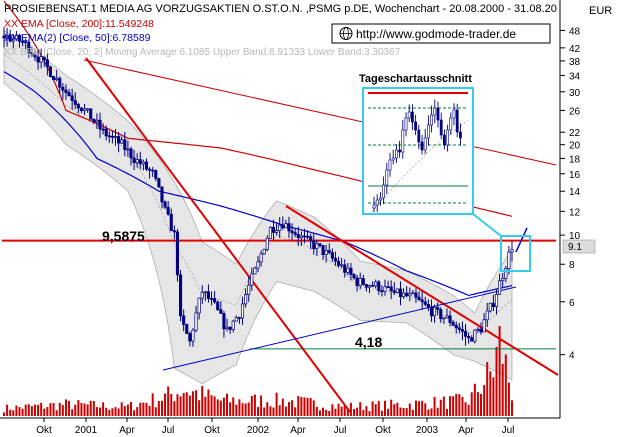 Image resolution: width=618 pixels, height=437 pixels. Describe the element at coordinates (346, 33) in the screenshot. I see `globe-icon` at that location.